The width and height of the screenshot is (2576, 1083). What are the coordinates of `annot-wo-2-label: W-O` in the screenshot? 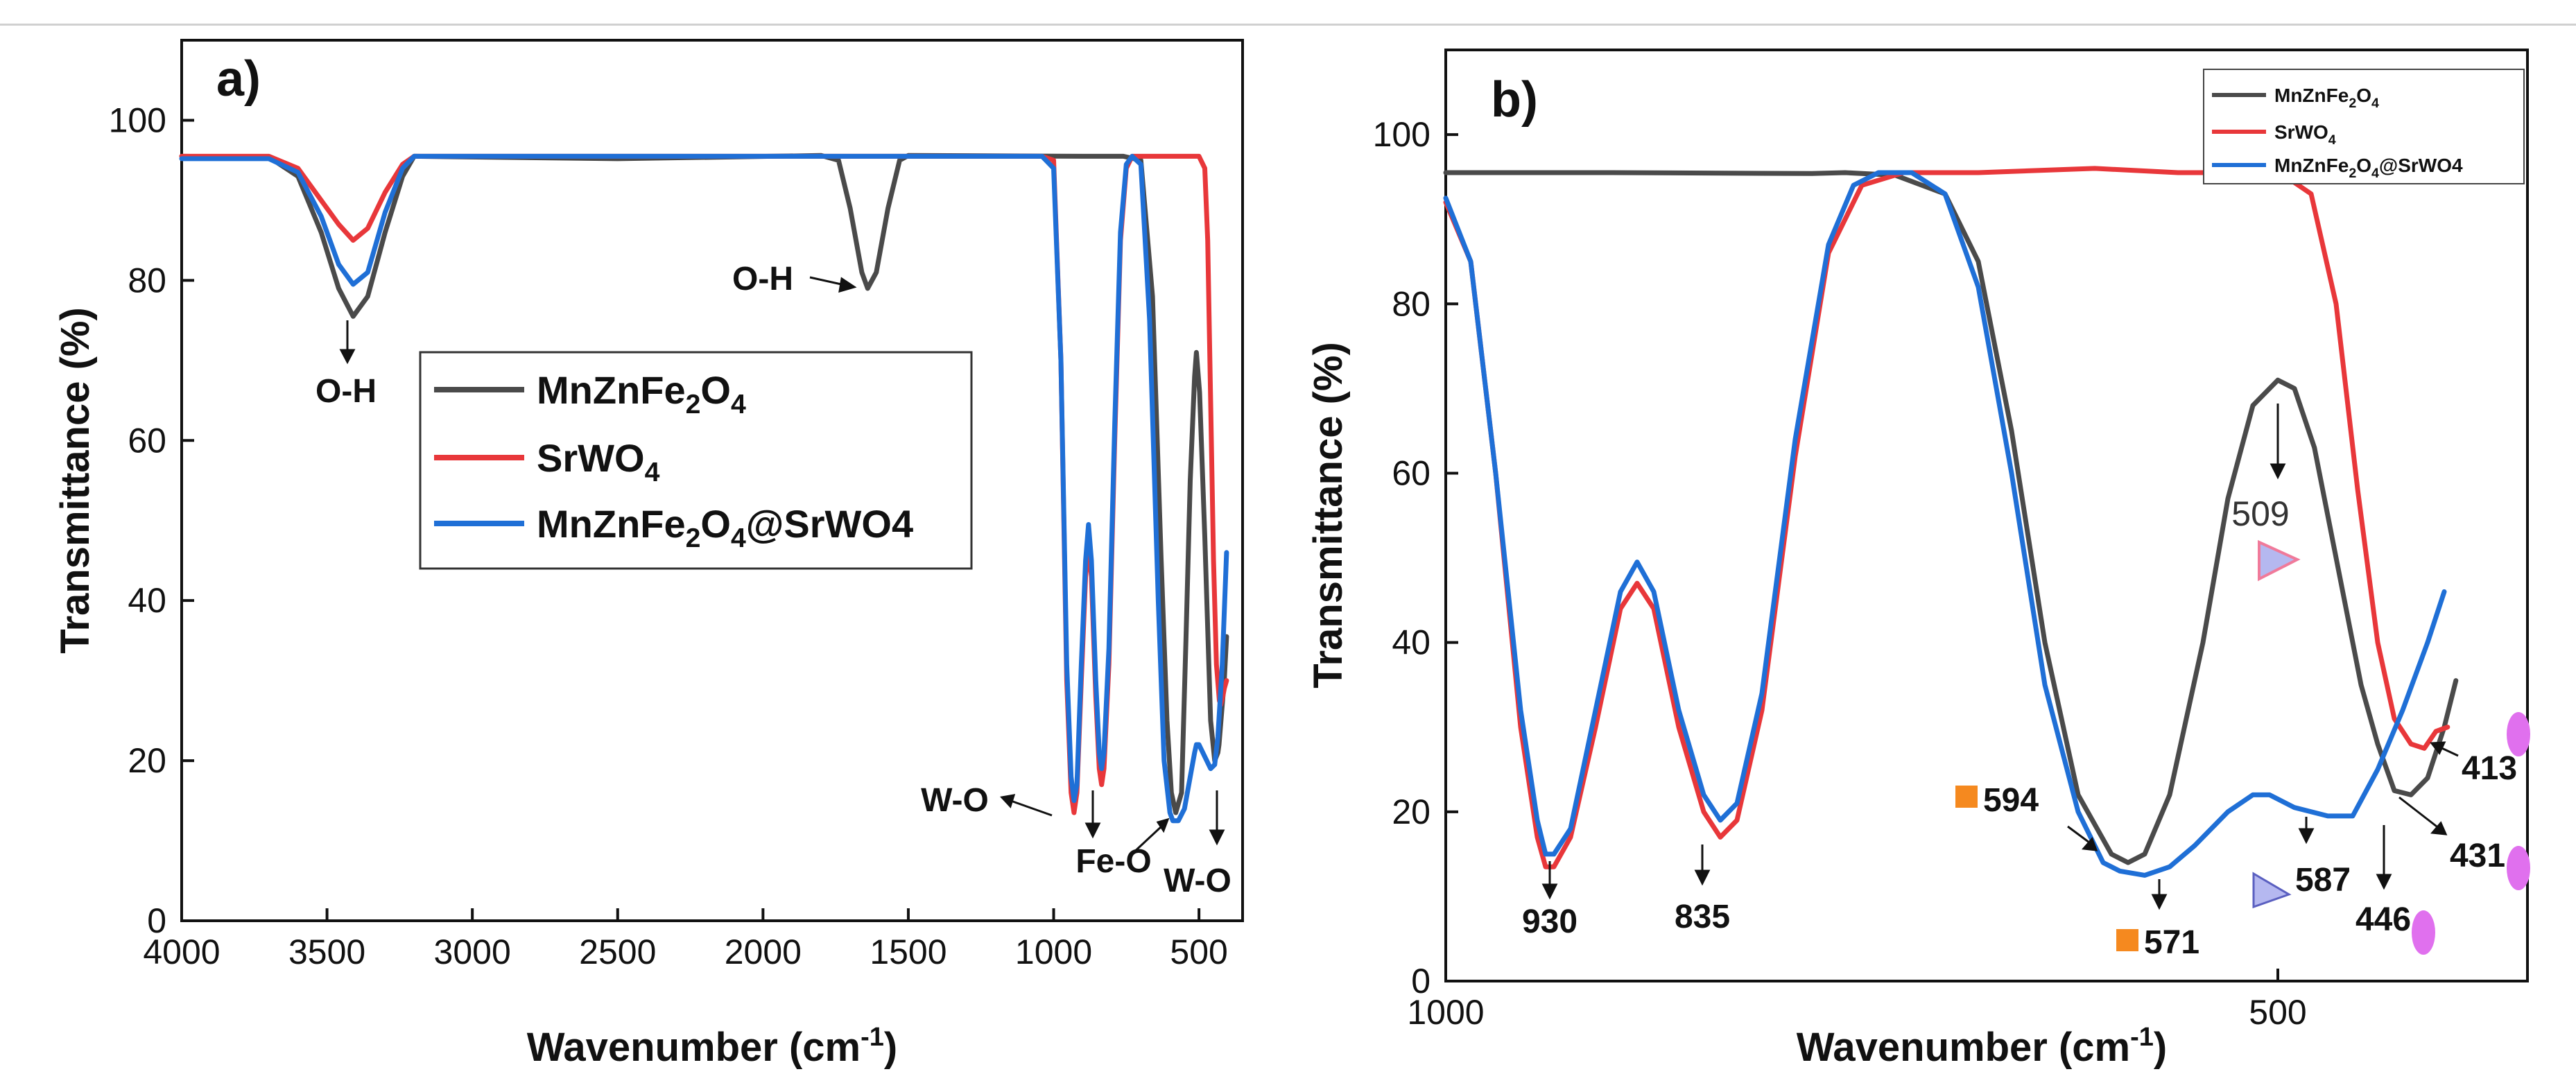 It's located at (1197, 881).